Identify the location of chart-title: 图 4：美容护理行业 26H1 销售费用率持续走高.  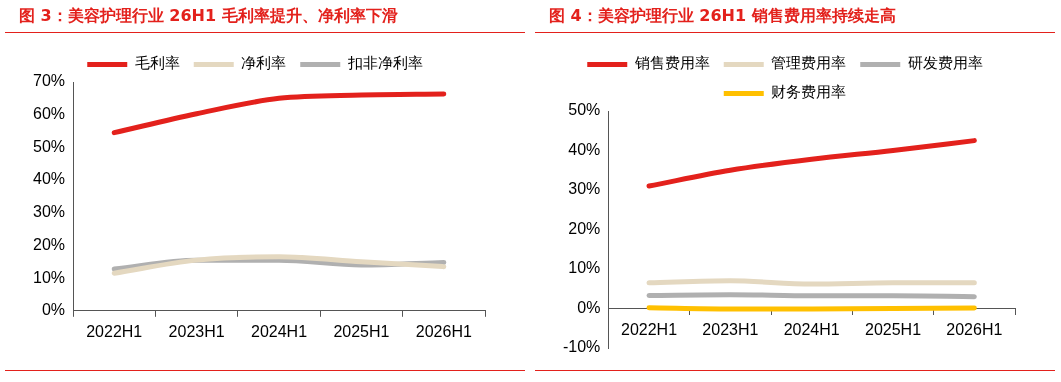
(795, 16).